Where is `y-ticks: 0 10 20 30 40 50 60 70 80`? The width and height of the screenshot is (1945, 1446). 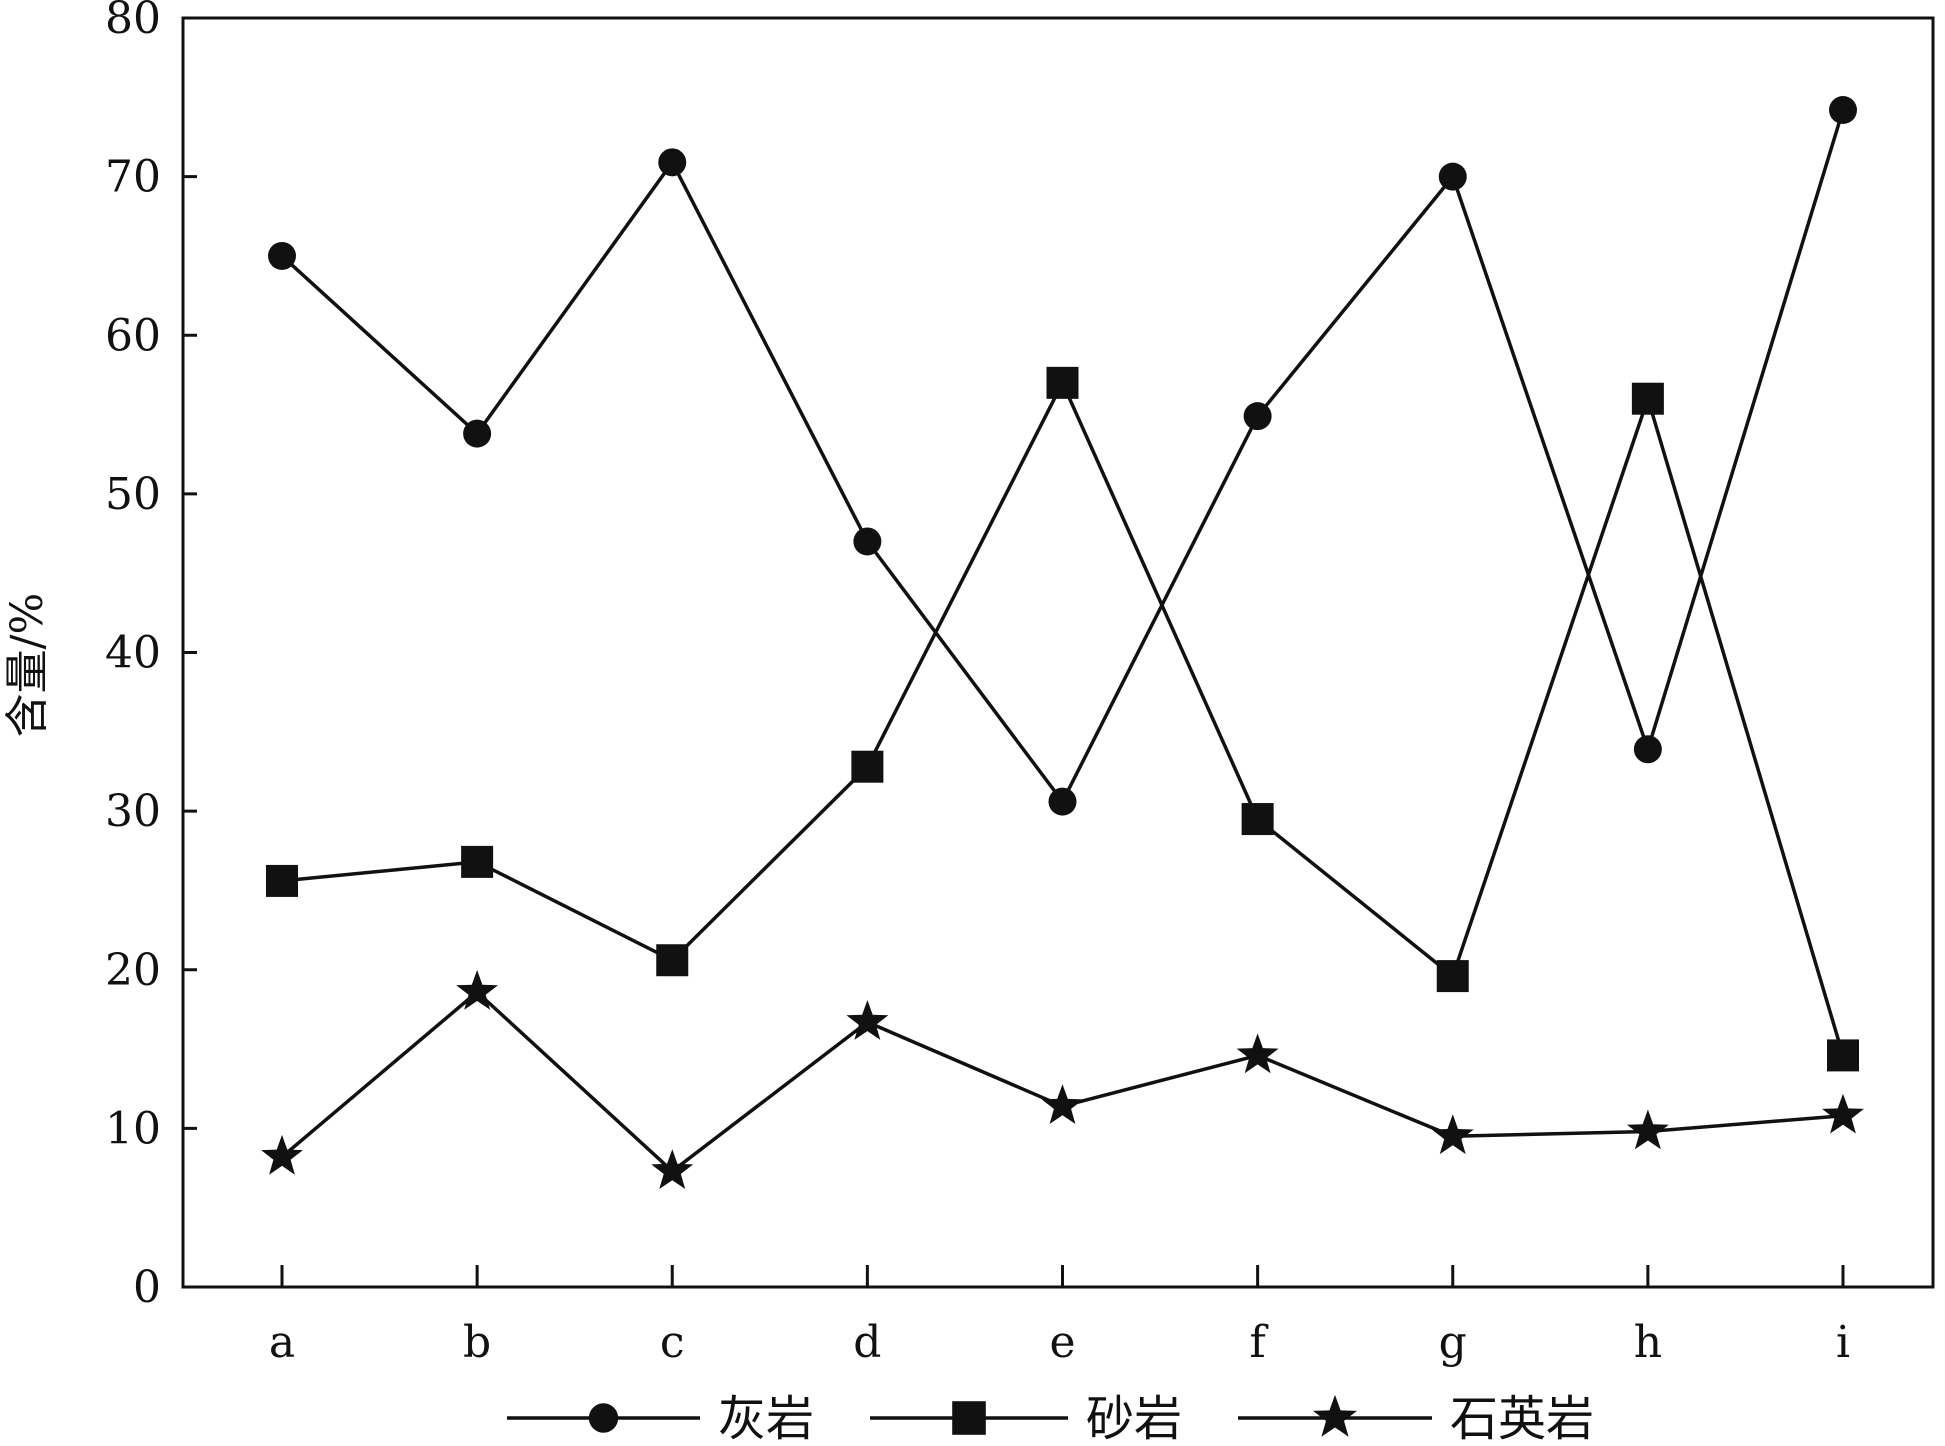
y-ticks: 0 10 20 30 40 50 60 70 80 is located at coordinates (151, 656).